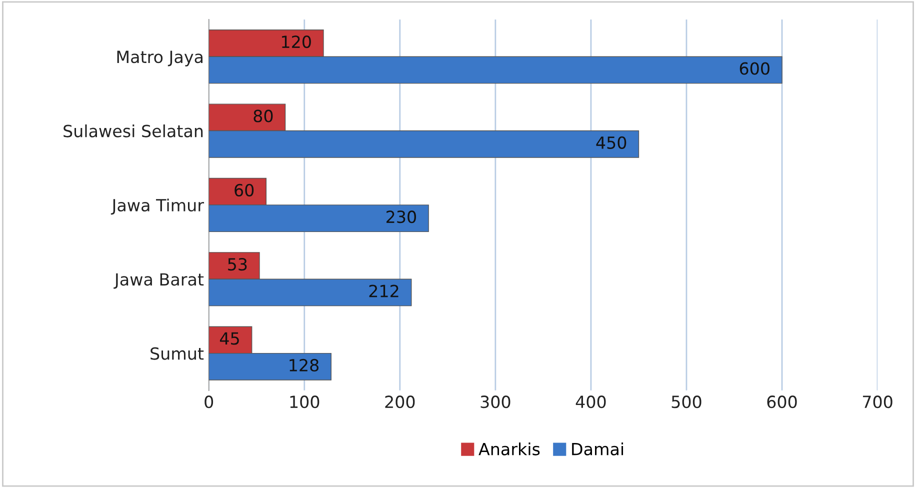 The image size is (916, 488). I want to click on data-label: 450, so click(611, 142).